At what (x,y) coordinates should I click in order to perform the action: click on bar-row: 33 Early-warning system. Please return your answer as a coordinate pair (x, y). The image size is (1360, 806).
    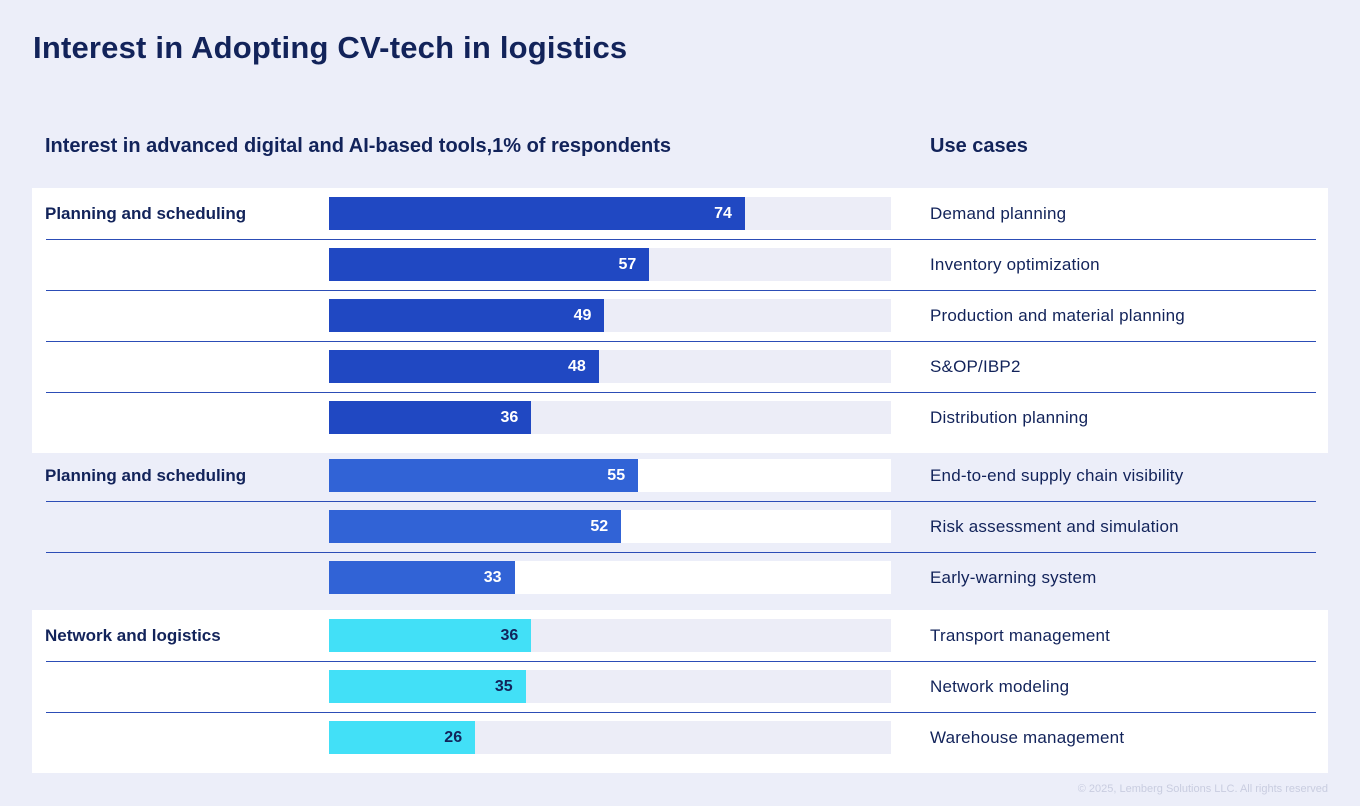
    Looking at the image, I should click on (680, 577).